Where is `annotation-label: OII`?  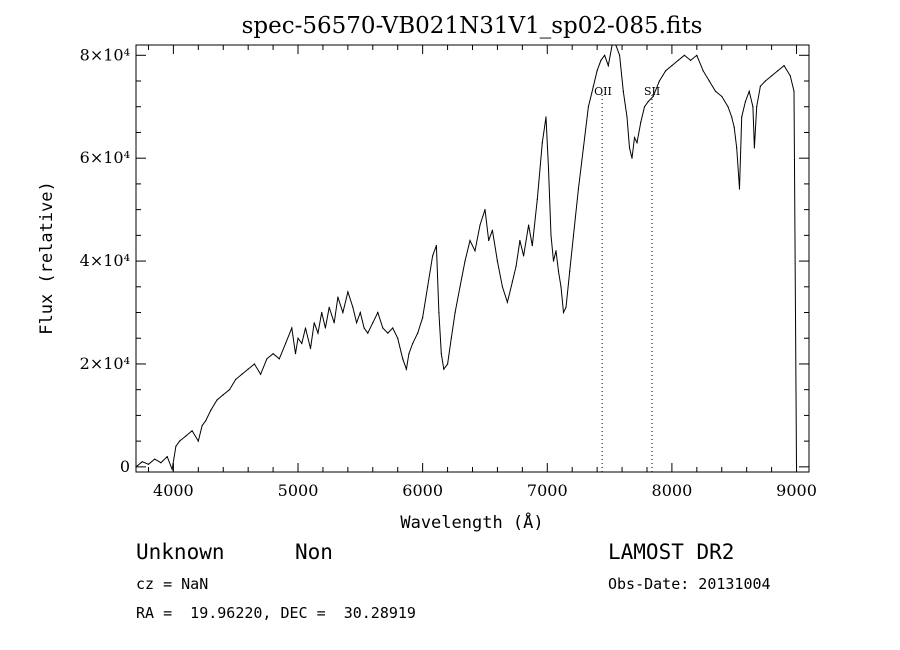
annotation-label: OII is located at coordinates (603, 91).